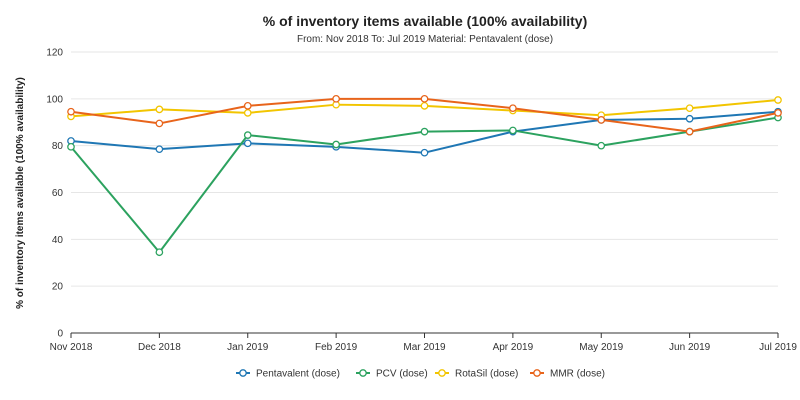 This screenshot has width=800, height=400. Describe the element at coordinates (58, 287) in the screenshot. I see `y-tick-label: 20` at that location.